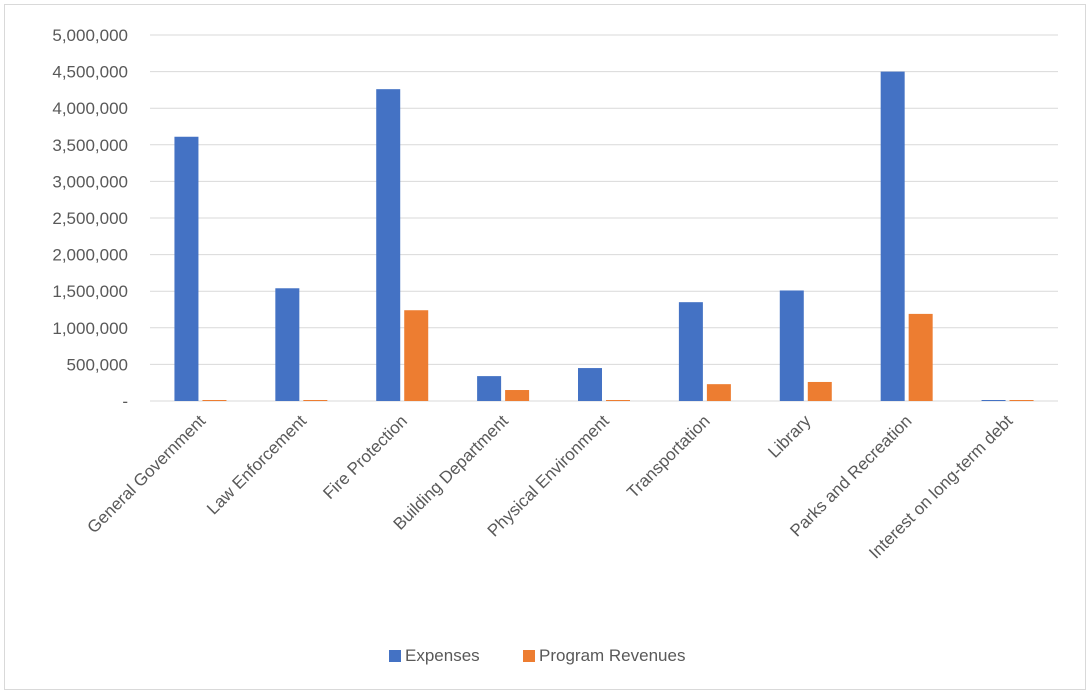 This screenshot has height=694, width=1090. I want to click on x-category-label: General Government, so click(147, 474).